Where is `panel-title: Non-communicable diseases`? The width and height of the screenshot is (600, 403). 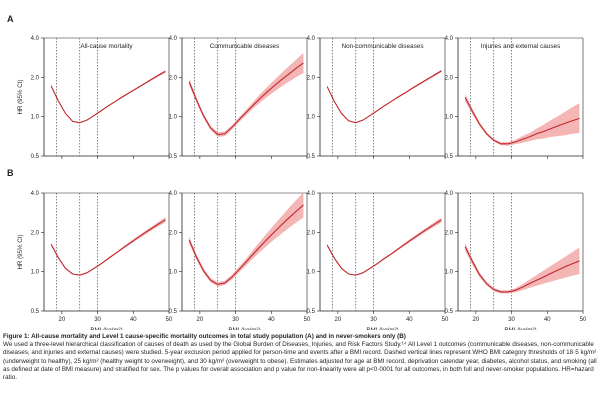
panel-title: Non-communicable diseases is located at coordinates (382, 46).